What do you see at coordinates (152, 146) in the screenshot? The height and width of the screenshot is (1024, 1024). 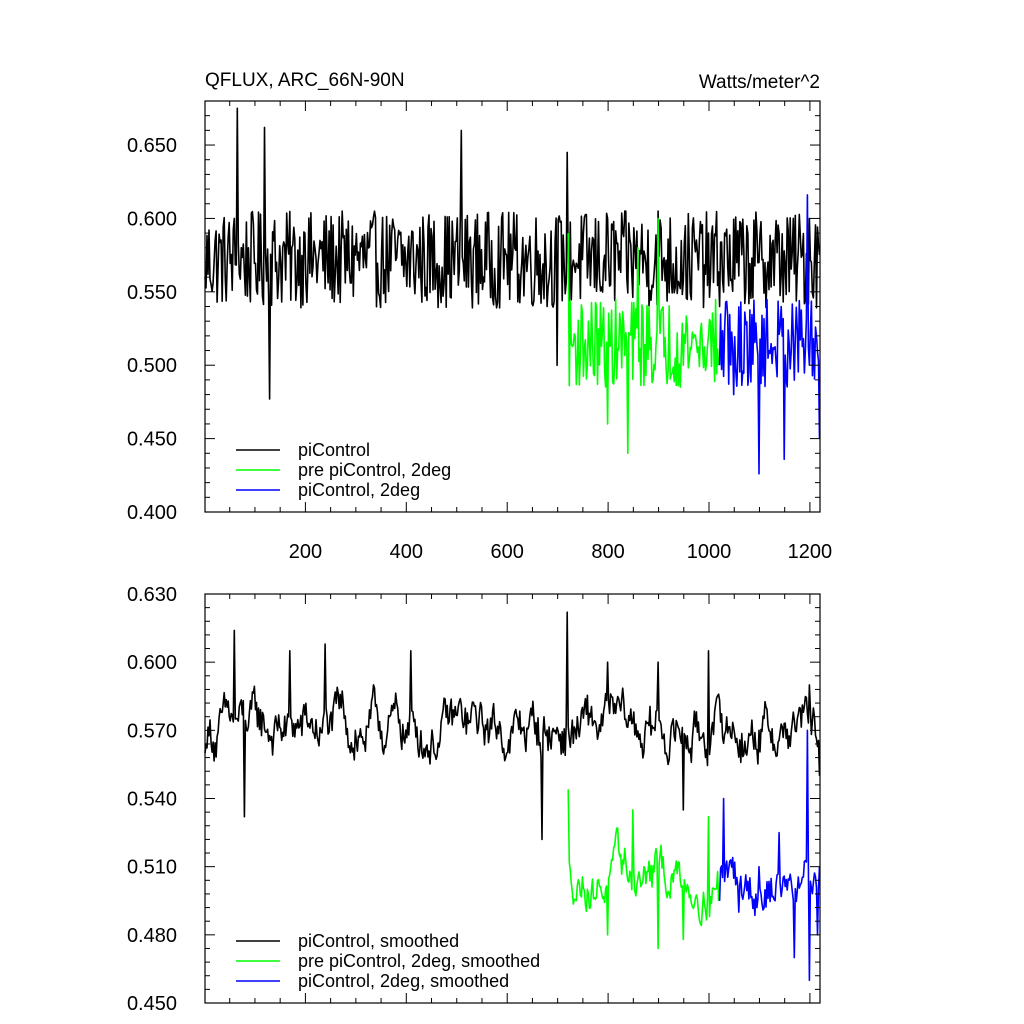 I see `y-tick-label: 0.650` at bounding box center [152, 146].